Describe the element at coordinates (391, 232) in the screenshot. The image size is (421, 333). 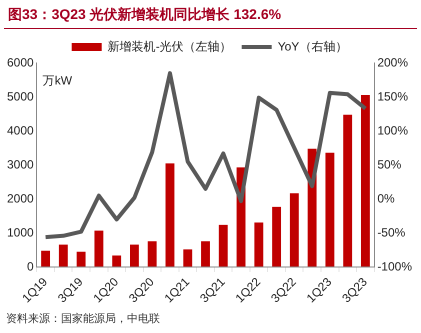
I see `y2-tick-label: -50%` at that location.